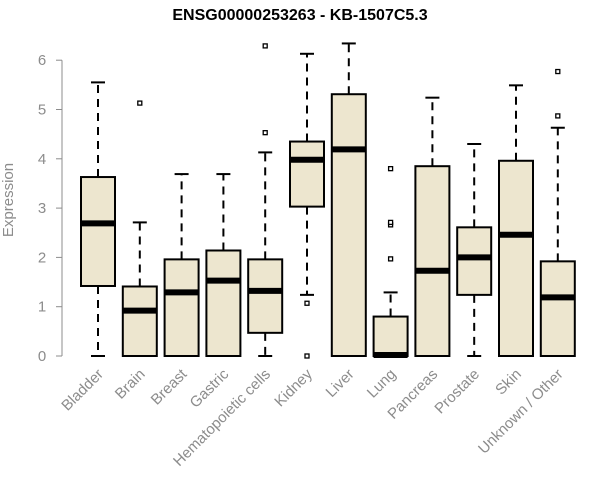 The width and height of the screenshot is (600, 500). Describe the element at coordinates (42, 208) in the screenshot. I see `y-tick-label: 3` at that location.